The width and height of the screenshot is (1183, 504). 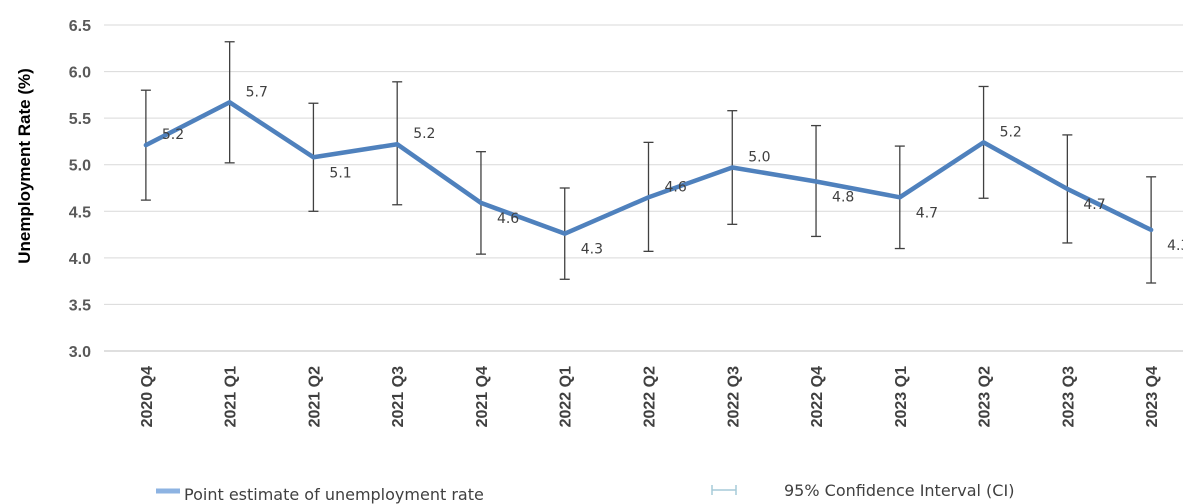 What do you see at coordinates (1068, 396) in the screenshot?
I see `x-tick-label: 2023 Q3` at bounding box center [1068, 396].